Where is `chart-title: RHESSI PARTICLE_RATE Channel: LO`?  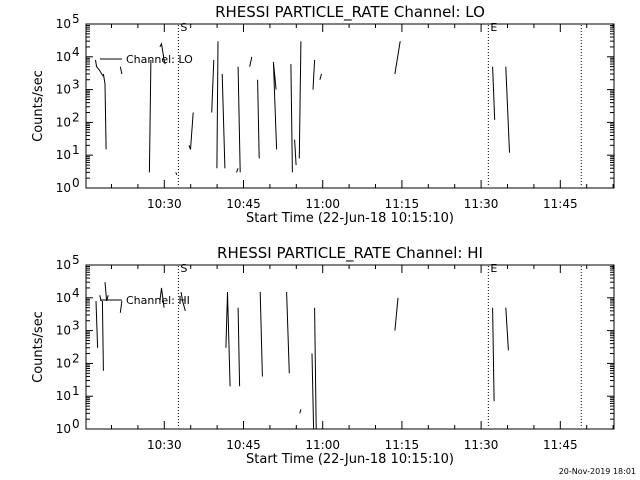 chart-title: RHESSI PARTICLE_RATE Channel: LO is located at coordinates (350, 12).